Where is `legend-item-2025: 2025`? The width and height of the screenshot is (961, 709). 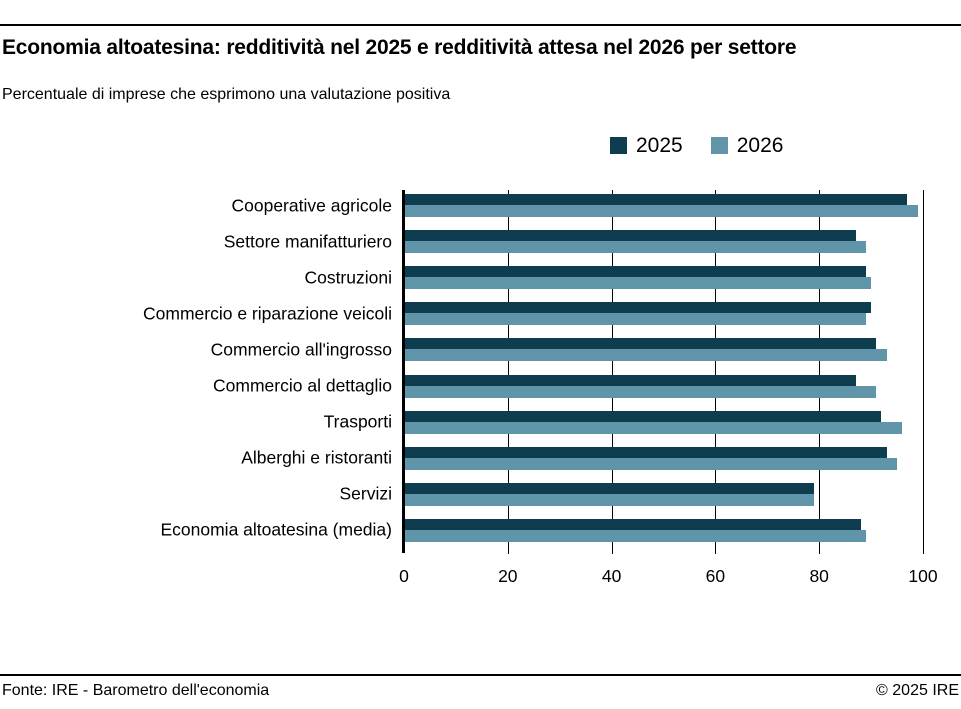
legend-item-2025: 2025 is located at coordinates (646, 145).